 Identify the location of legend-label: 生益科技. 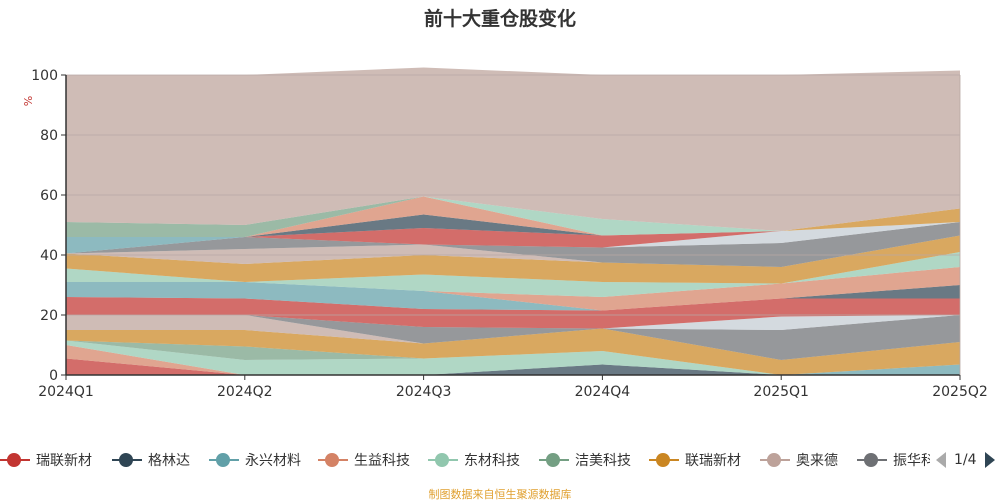
(382, 461).